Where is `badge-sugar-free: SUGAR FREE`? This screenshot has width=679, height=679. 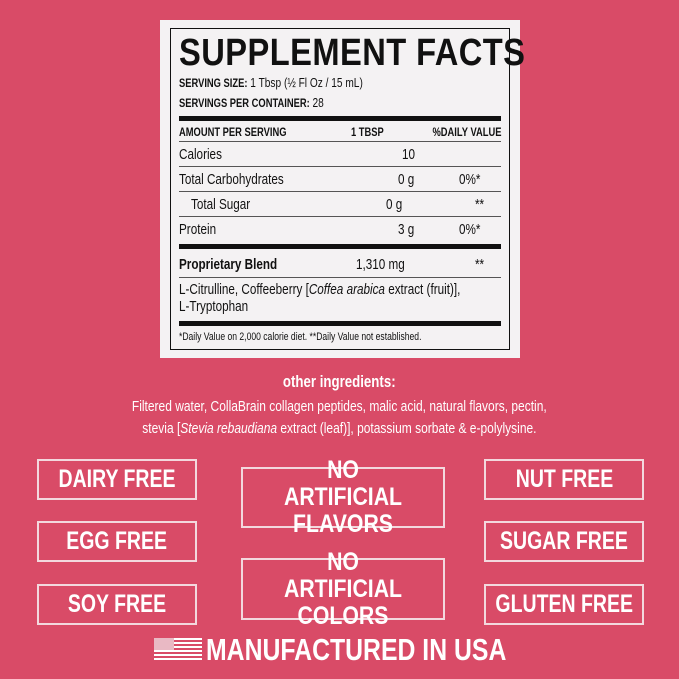
badge-sugar-free: SUGAR FREE is located at coordinates (564, 541).